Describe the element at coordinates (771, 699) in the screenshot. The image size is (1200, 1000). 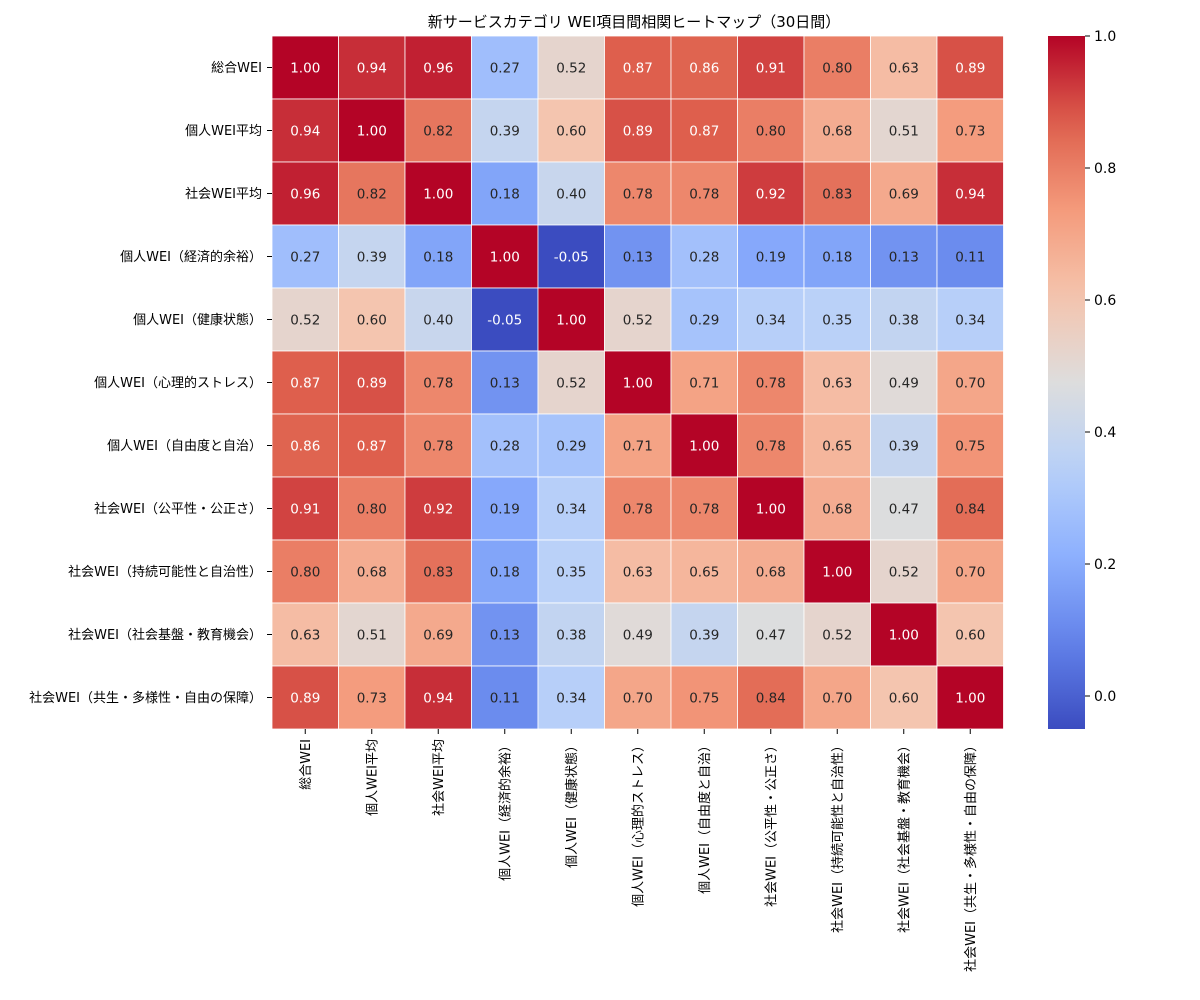
I see `cell-value-label: 0.84` at that location.